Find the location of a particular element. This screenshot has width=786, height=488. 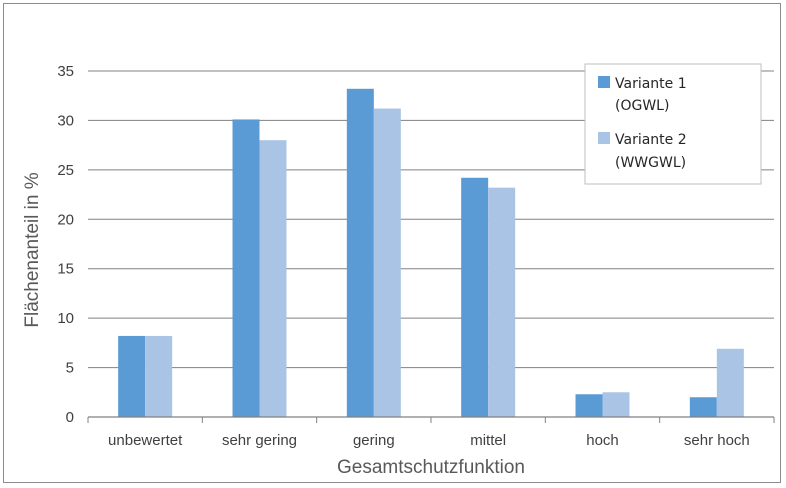

x-tick-label: sehr gering is located at coordinates (259, 440).